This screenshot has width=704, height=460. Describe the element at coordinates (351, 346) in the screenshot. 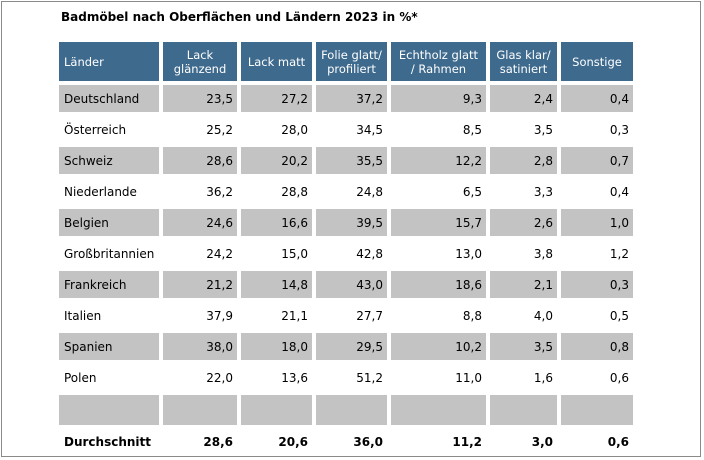

I see `value-cell: 29,5` at that location.